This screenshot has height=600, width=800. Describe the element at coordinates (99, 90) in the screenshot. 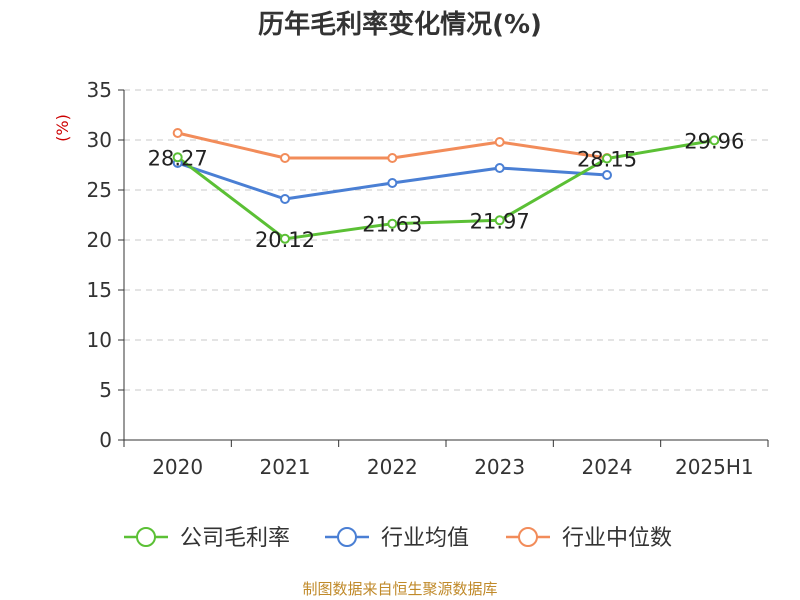

I see `y-tick-label: 35` at that location.